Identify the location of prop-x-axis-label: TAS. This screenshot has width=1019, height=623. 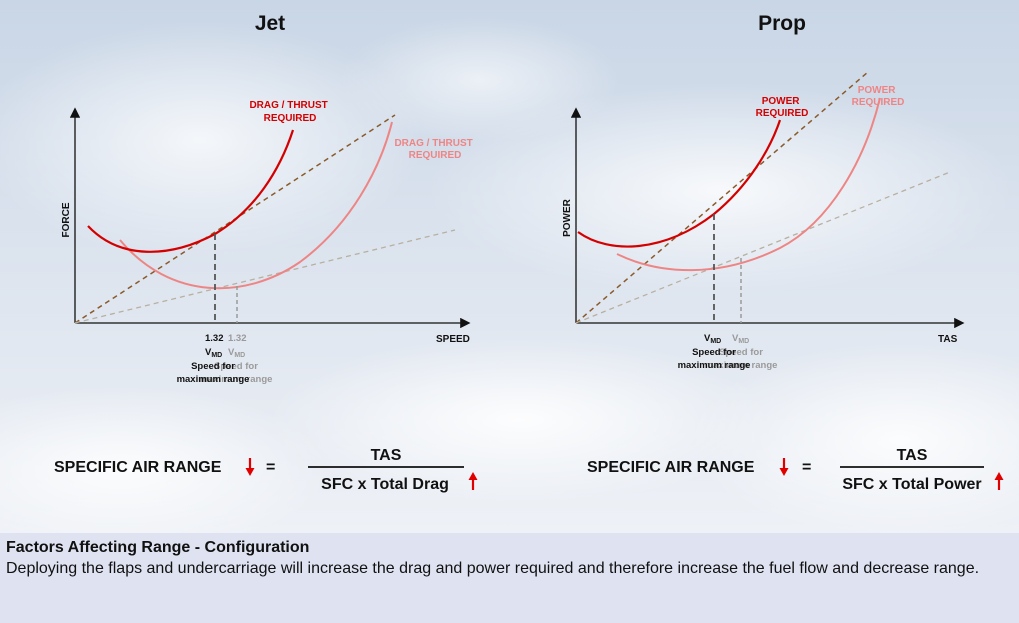
(948, 339).